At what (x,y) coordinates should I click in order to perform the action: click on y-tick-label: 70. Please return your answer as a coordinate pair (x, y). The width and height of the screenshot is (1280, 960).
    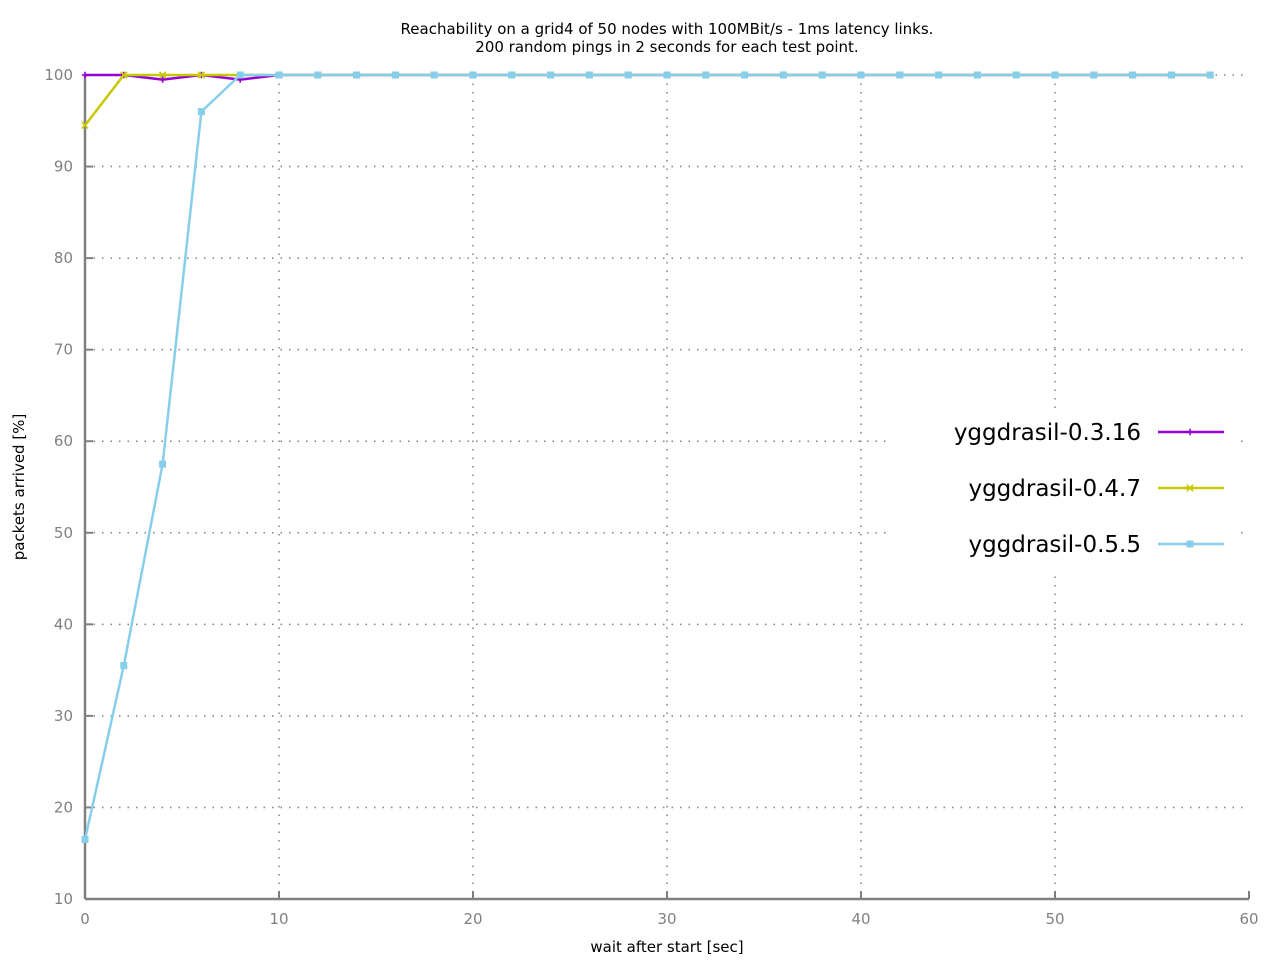
    Looking at the image, I should click on (63, 350).